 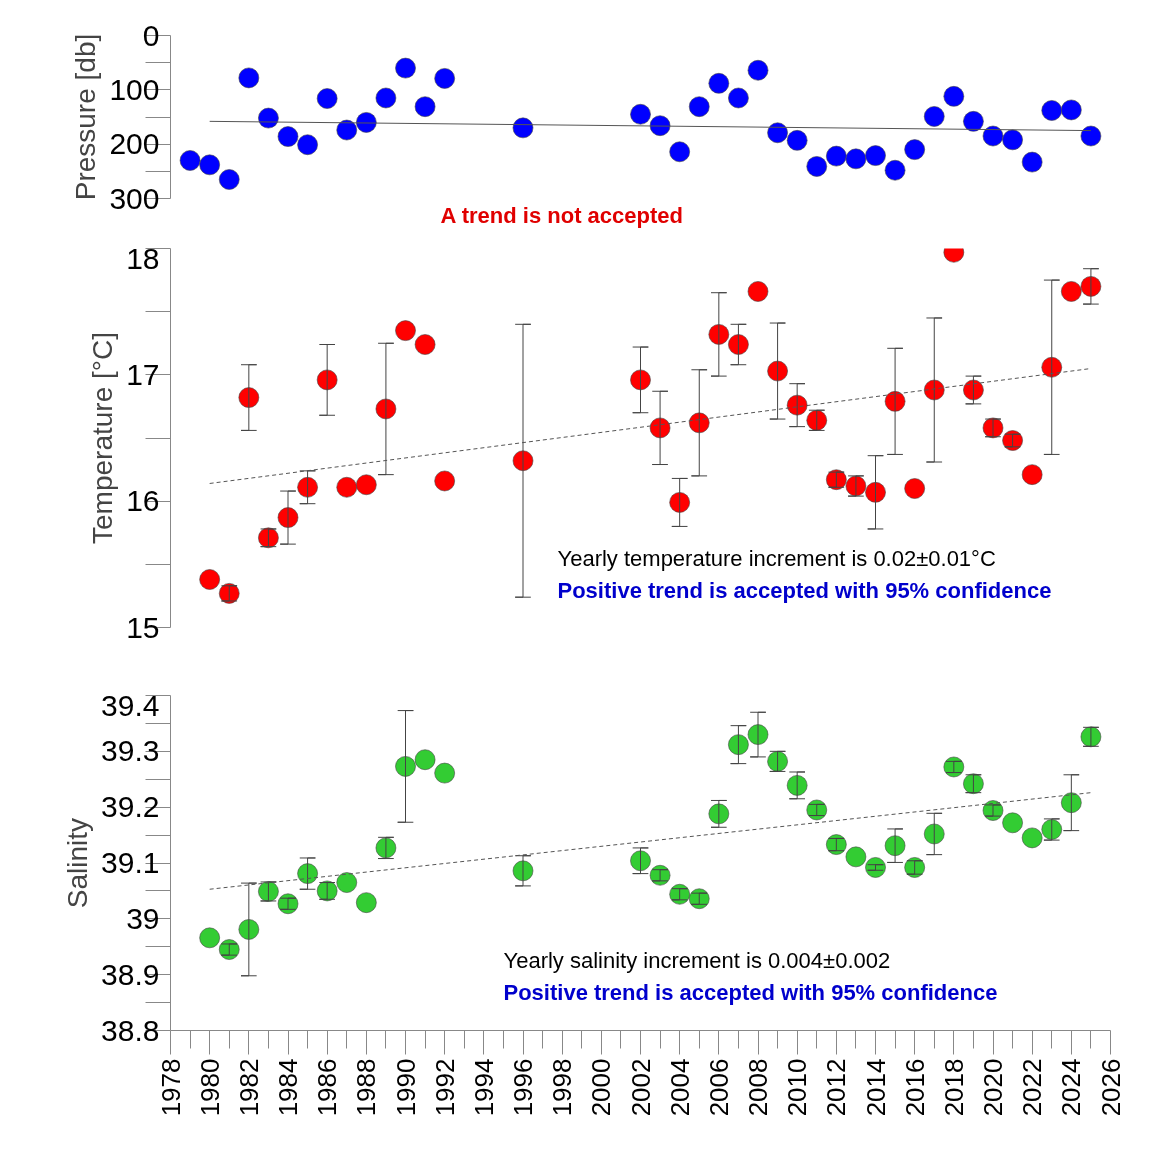 What do you see at coordinates (366, 1087) in the screenshot?
I see `x-tick-label: 1988` at bounding box center [366, 1087].